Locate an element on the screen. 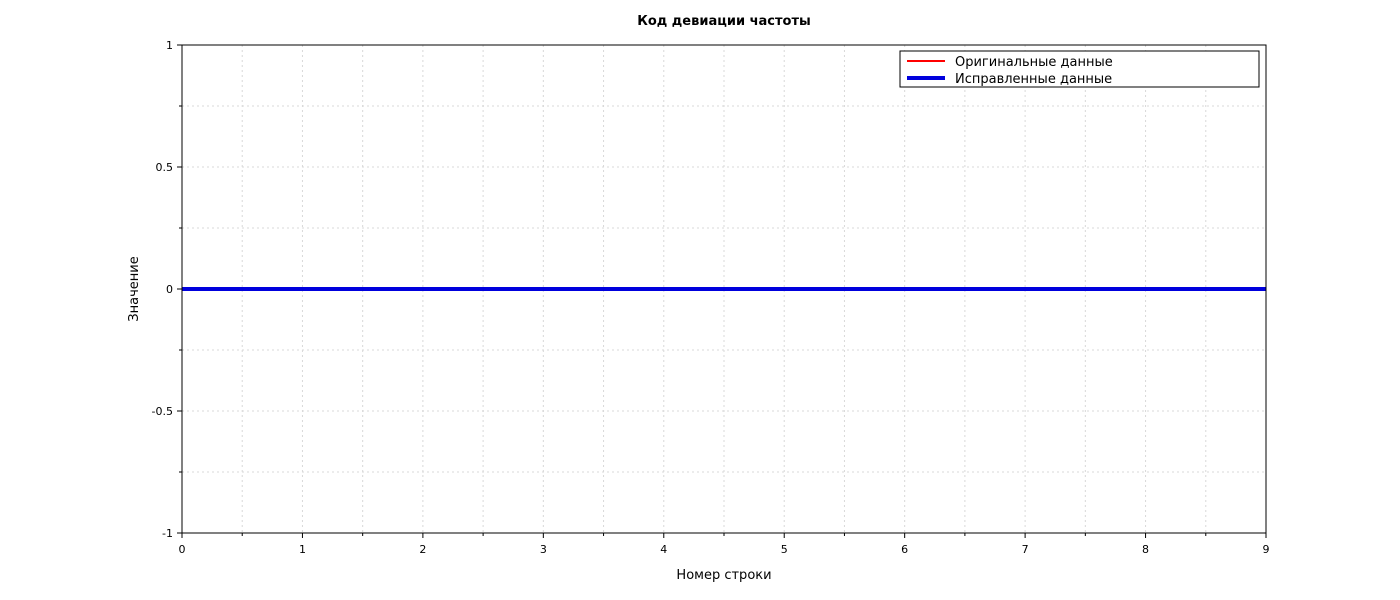  y-axis-label: Значение is located at coordinates (134, 288).